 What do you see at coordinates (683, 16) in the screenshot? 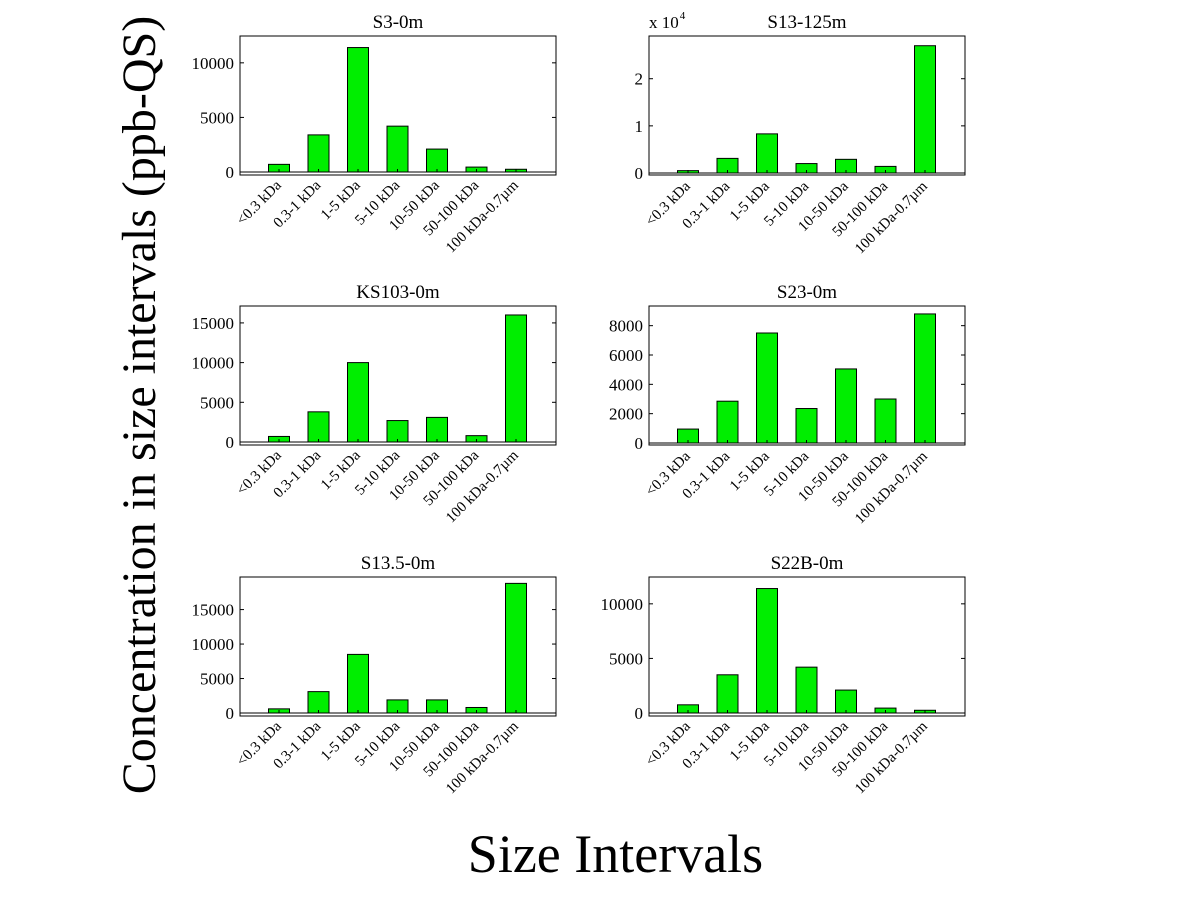
I see `axis-multiplier-exponent: 4` at bounding box center [683, 16].